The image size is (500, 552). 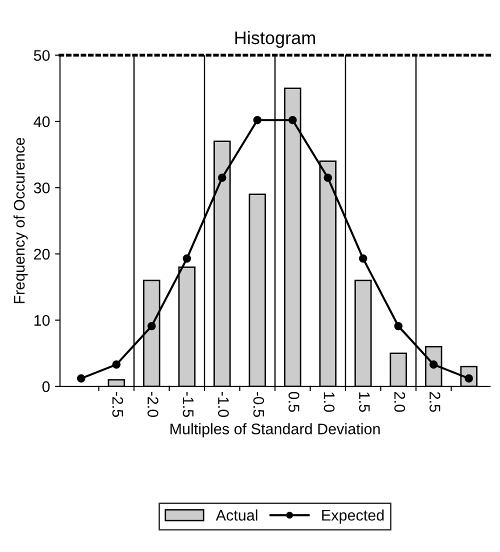 I want to click on y-tick-label: 20, so click(x=42, y=254).